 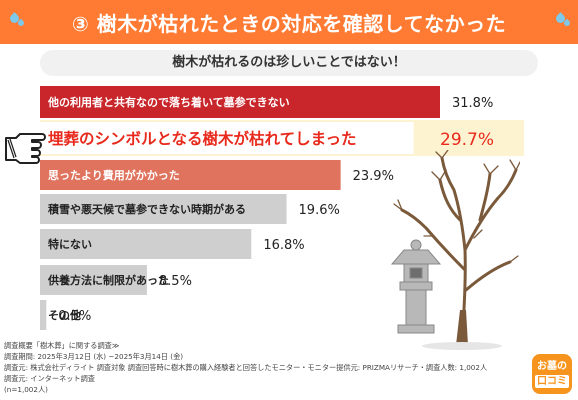 What do you see at coordinates (552, 381) in the screenshot?
I see `logo-line-2: 口コミ` at bounding box center [552, 381].